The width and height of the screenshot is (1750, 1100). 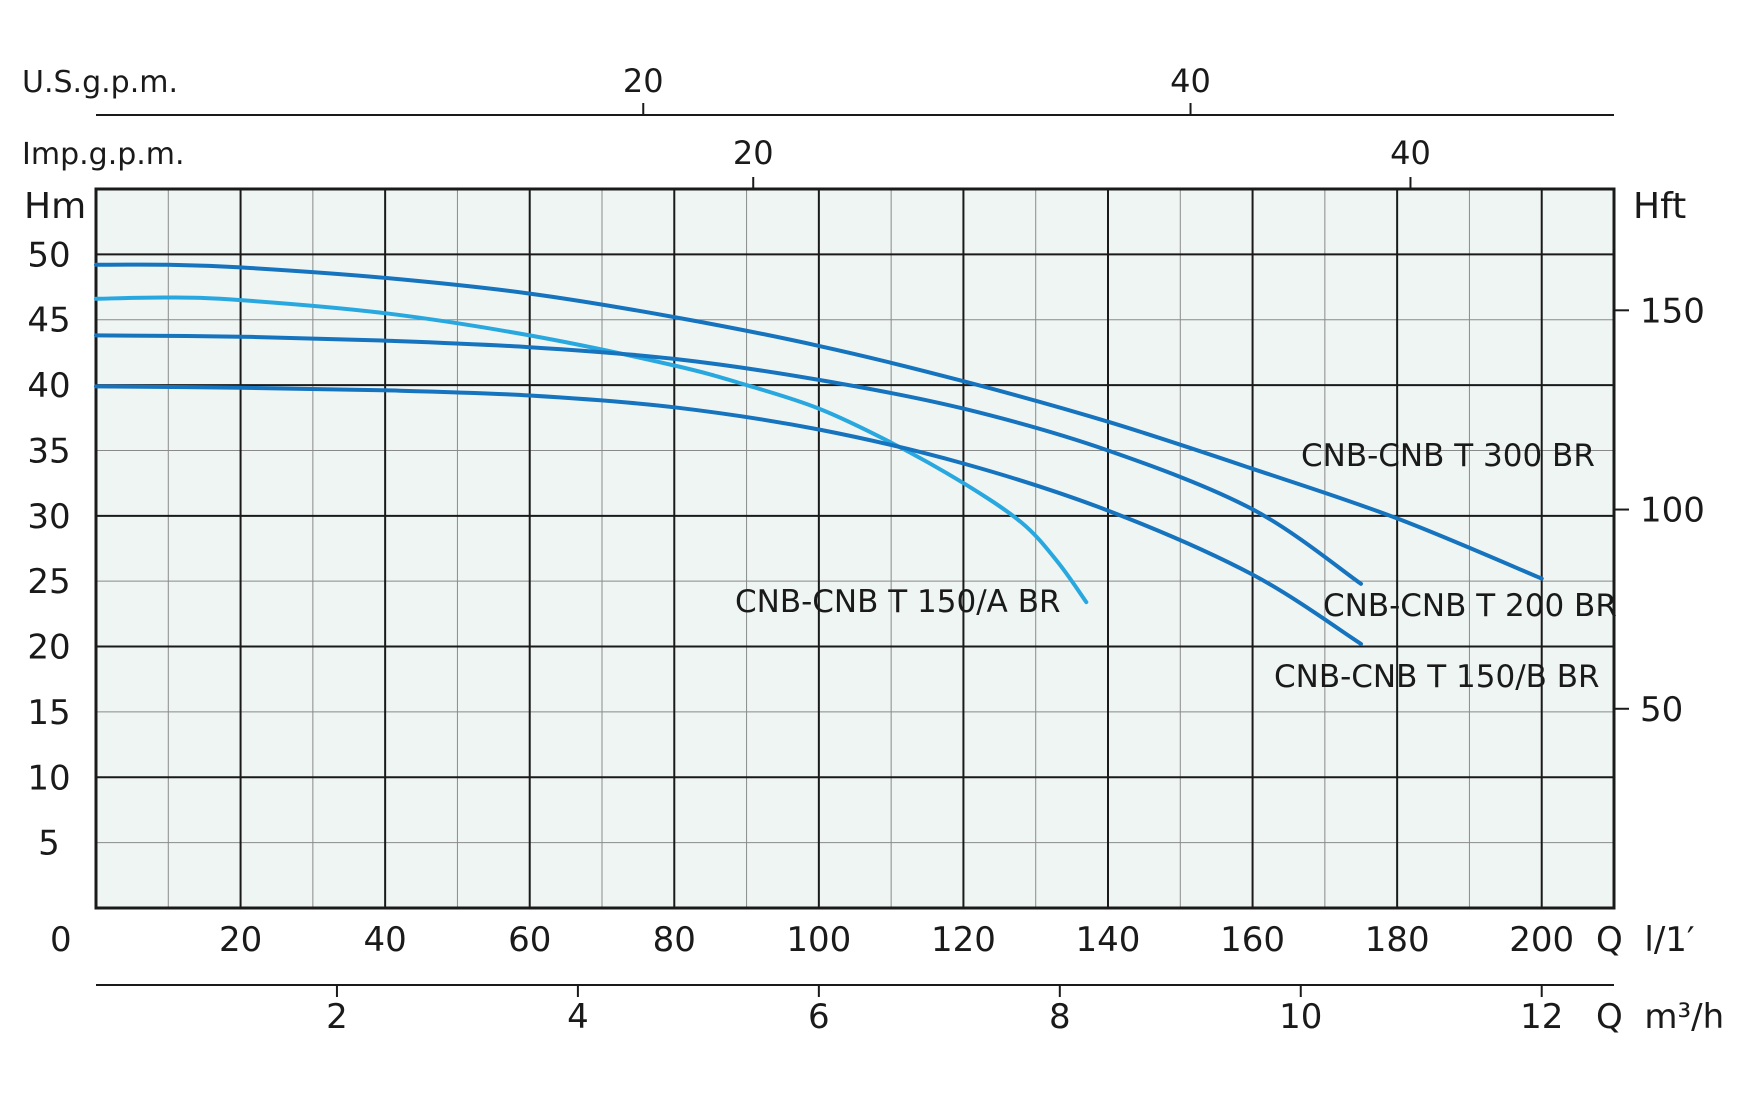 What do you see at coordinates (1082, 161) in the screenshot?
I see `imp-gpm-ticks: 20 40` at bounding box center [1082, 161].